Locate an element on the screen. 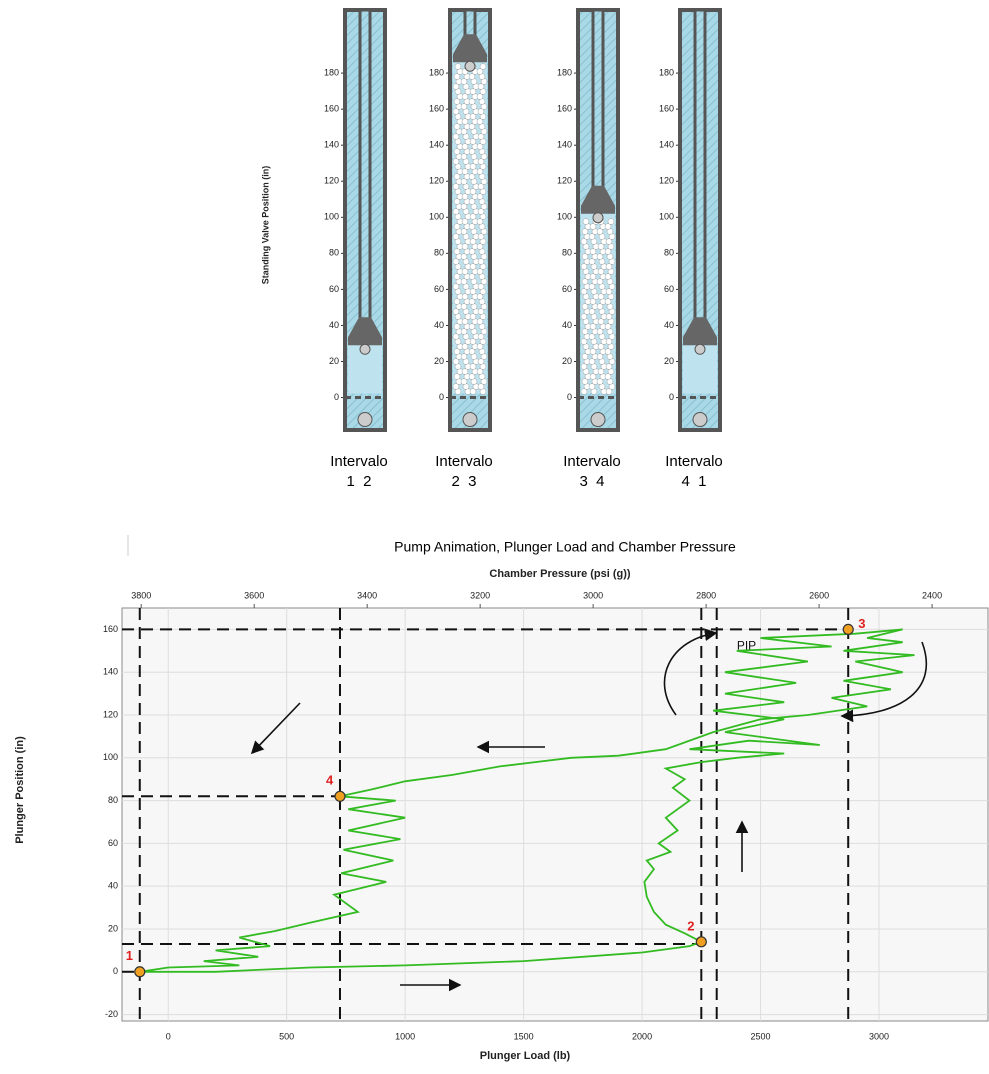  standing-ball is located at coordinates (700, 420).